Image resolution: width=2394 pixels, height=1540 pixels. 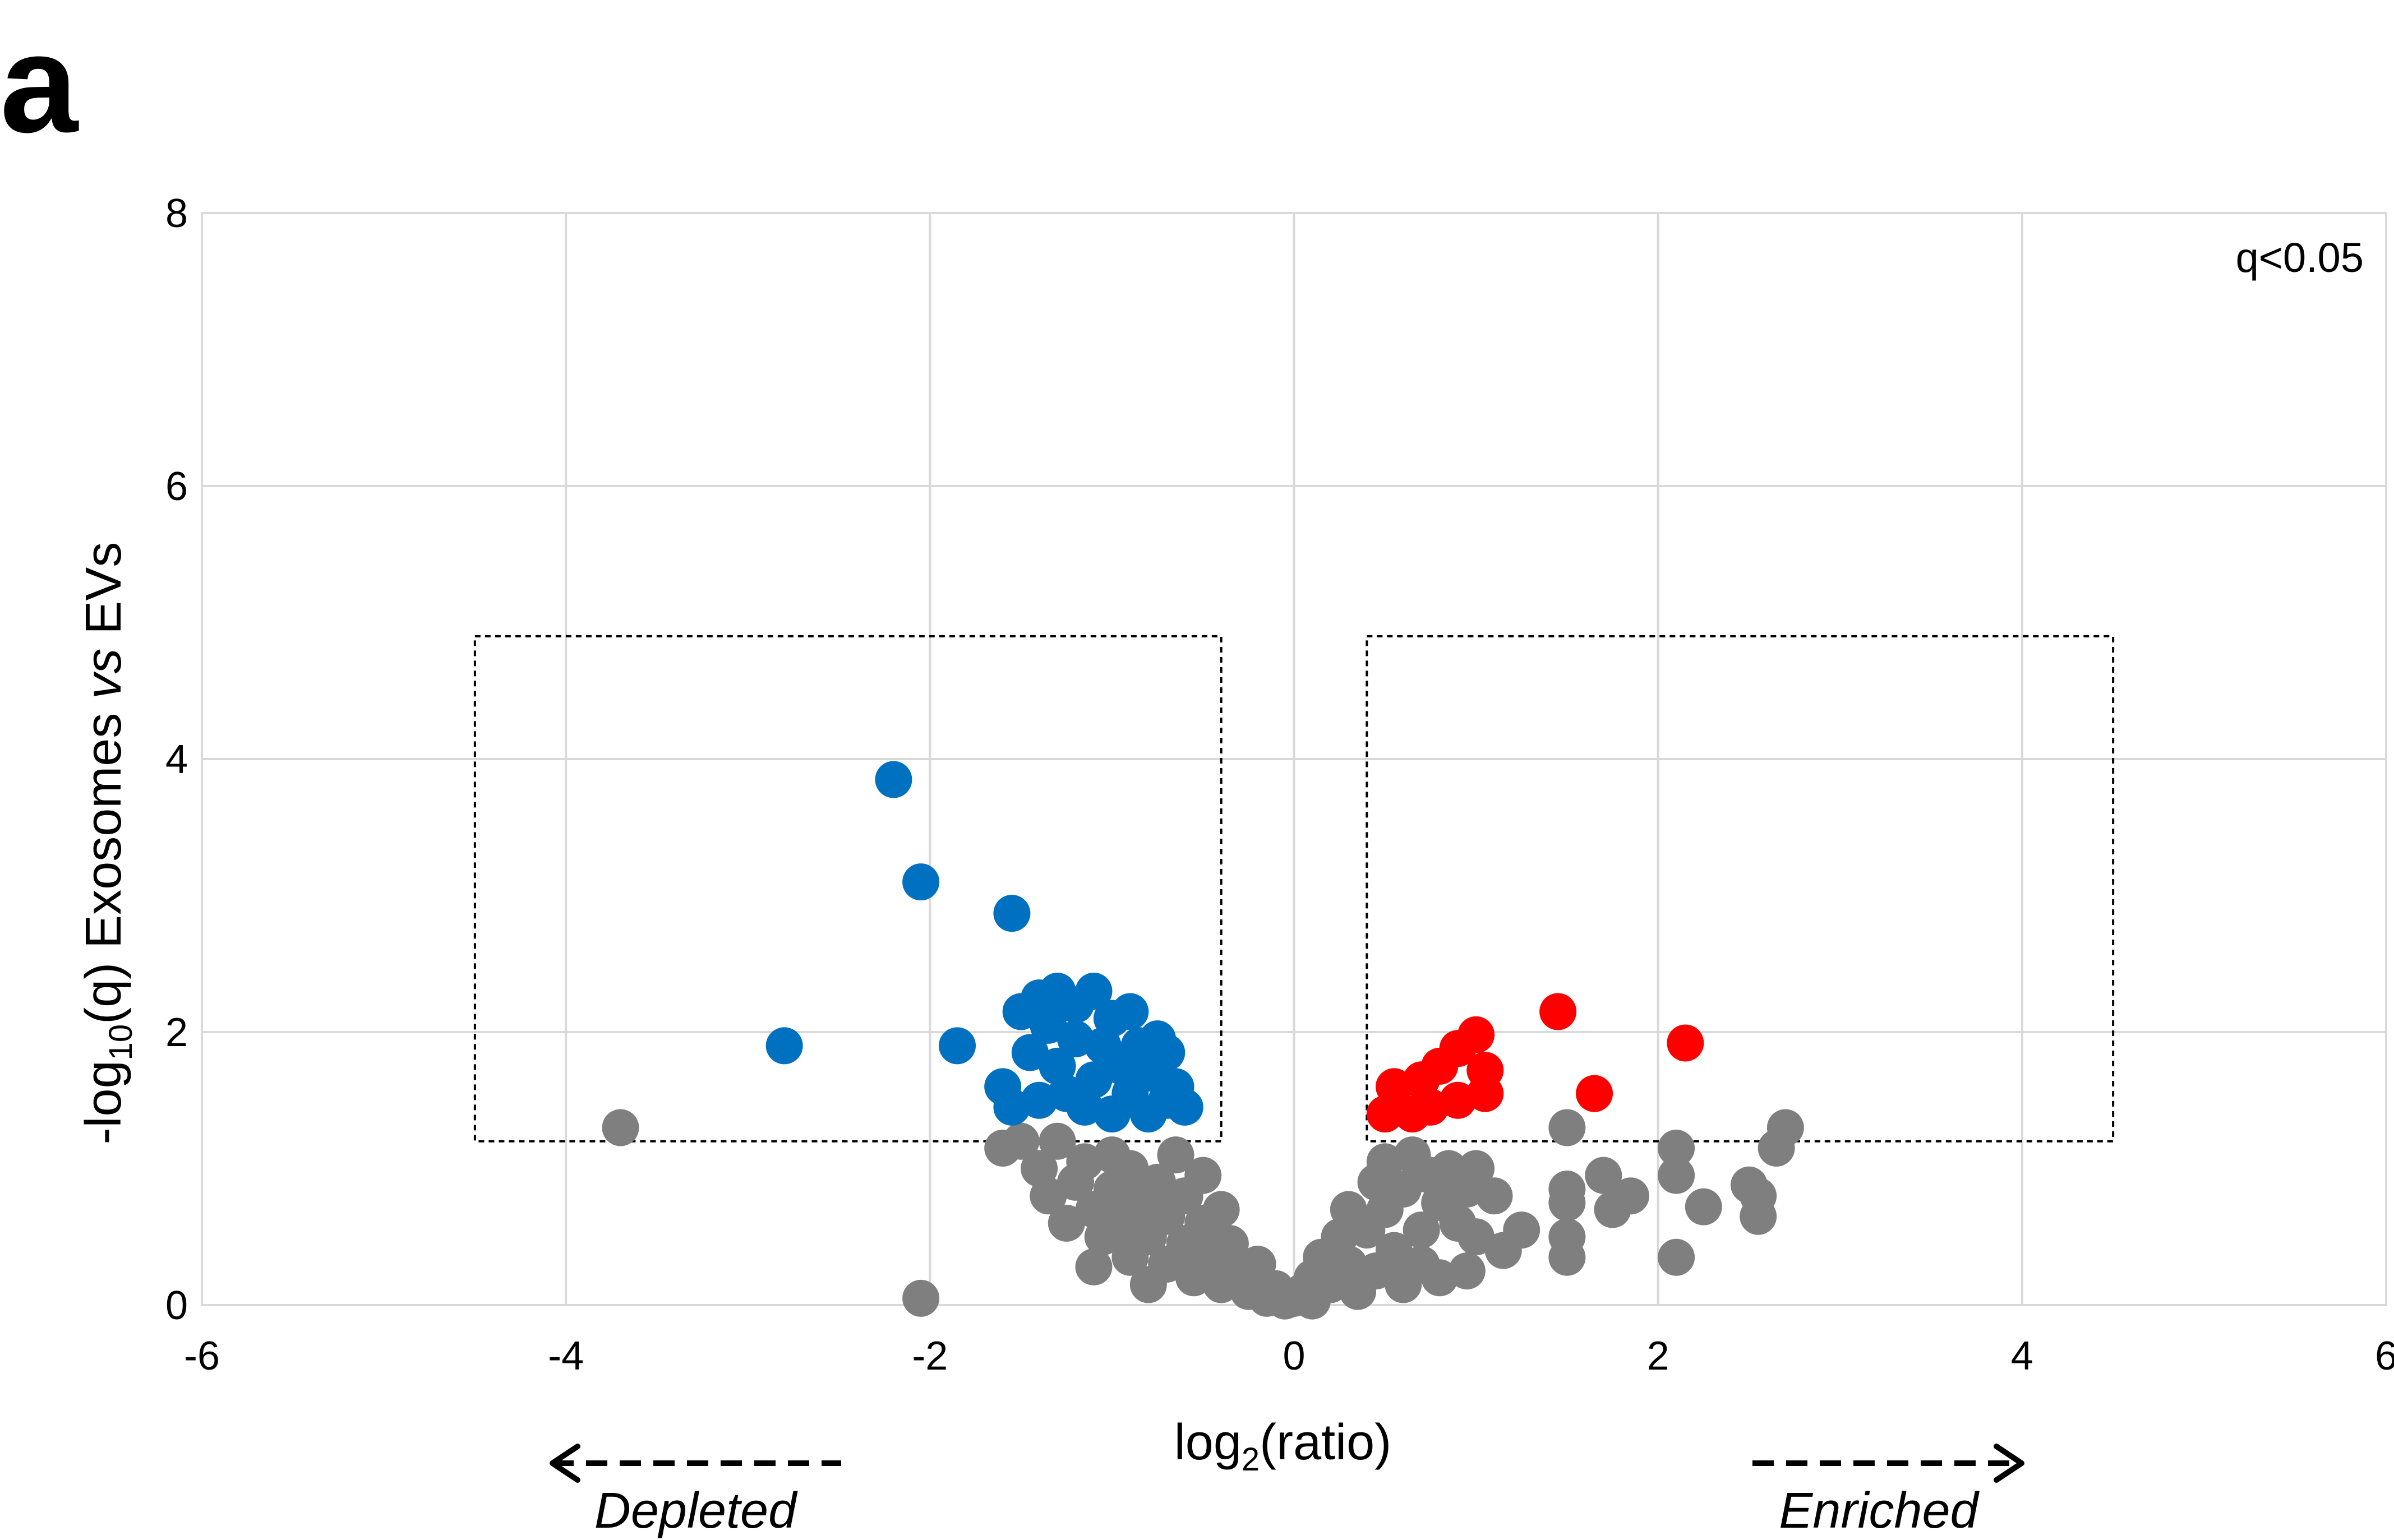 I want to click on x-tick-label: 0, so click(x=1294, y=1356).